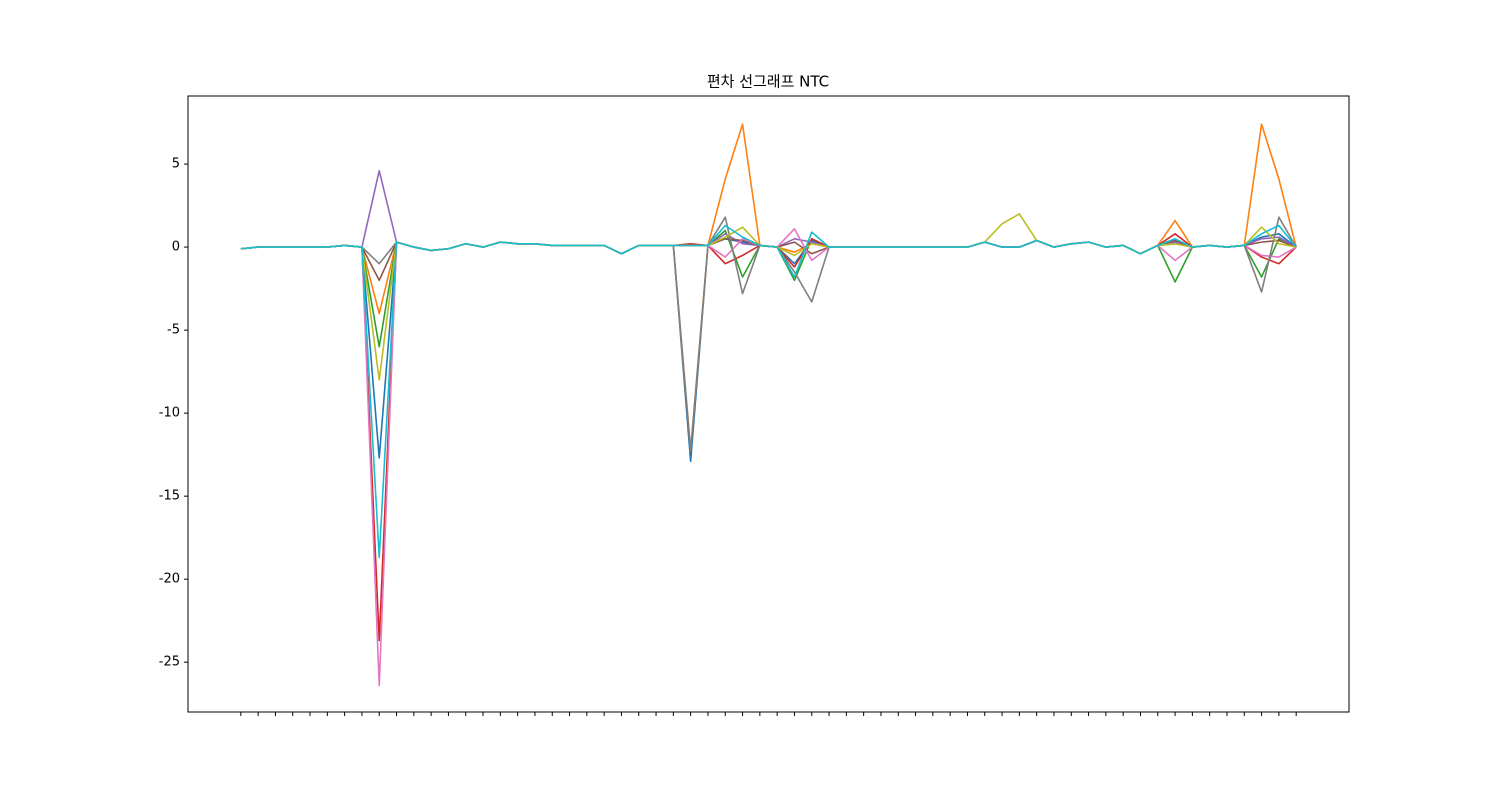  What do you see at coordinates (768, 82) in the screenshot?
I see `chart-title: 편차 선그래프 NTC` at bounding box center [768, 82].